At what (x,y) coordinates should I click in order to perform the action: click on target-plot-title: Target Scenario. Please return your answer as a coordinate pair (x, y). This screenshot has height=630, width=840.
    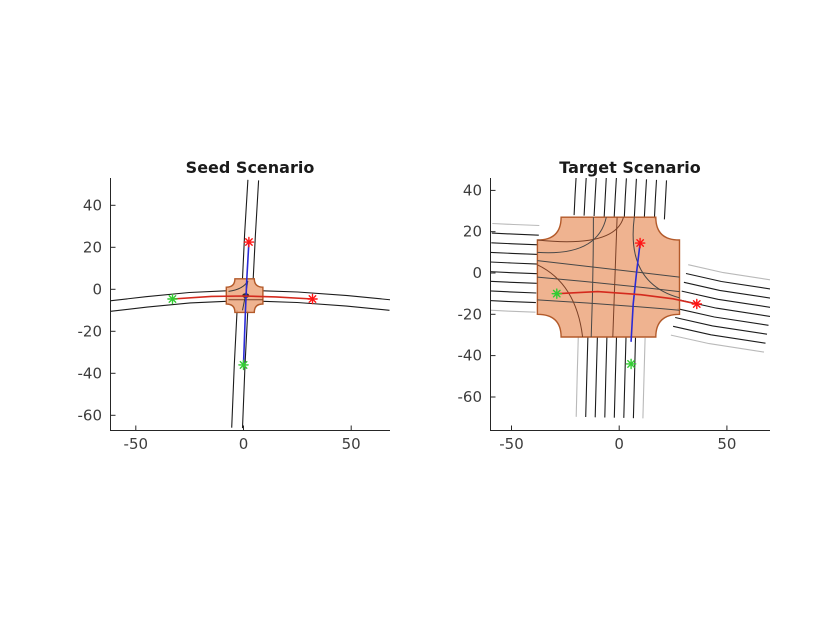
    Looking at the image, I should click on (630, 167).